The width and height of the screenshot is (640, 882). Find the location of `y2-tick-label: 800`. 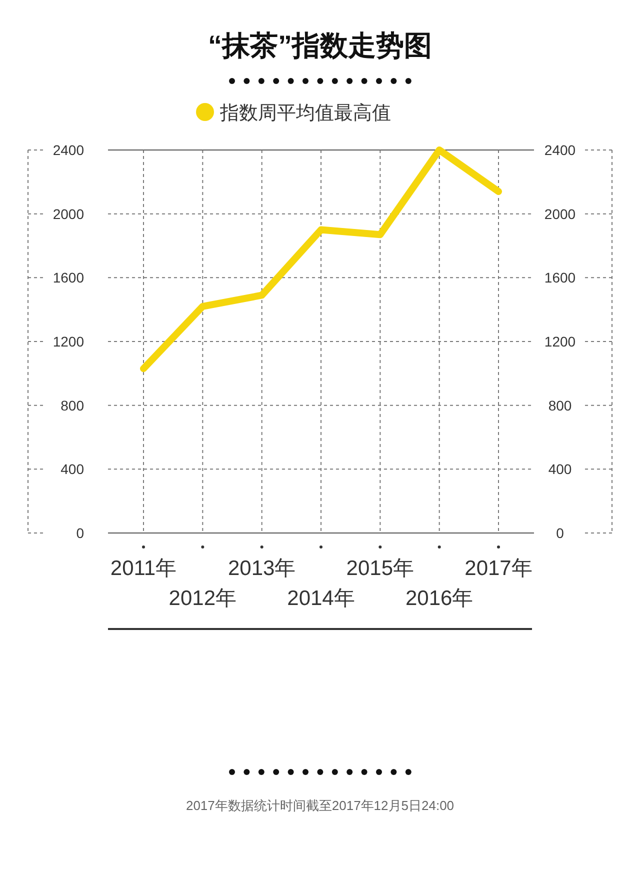

y2-tick-label: 800 is located at coordinates (560, 405).